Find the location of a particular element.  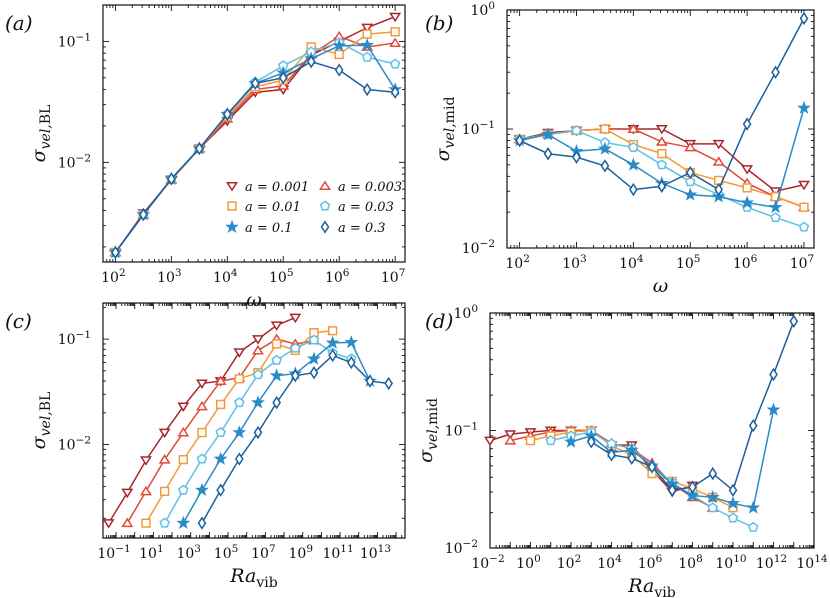

x-tick-label: 10¹¹ is located at coordinates (337, 552).